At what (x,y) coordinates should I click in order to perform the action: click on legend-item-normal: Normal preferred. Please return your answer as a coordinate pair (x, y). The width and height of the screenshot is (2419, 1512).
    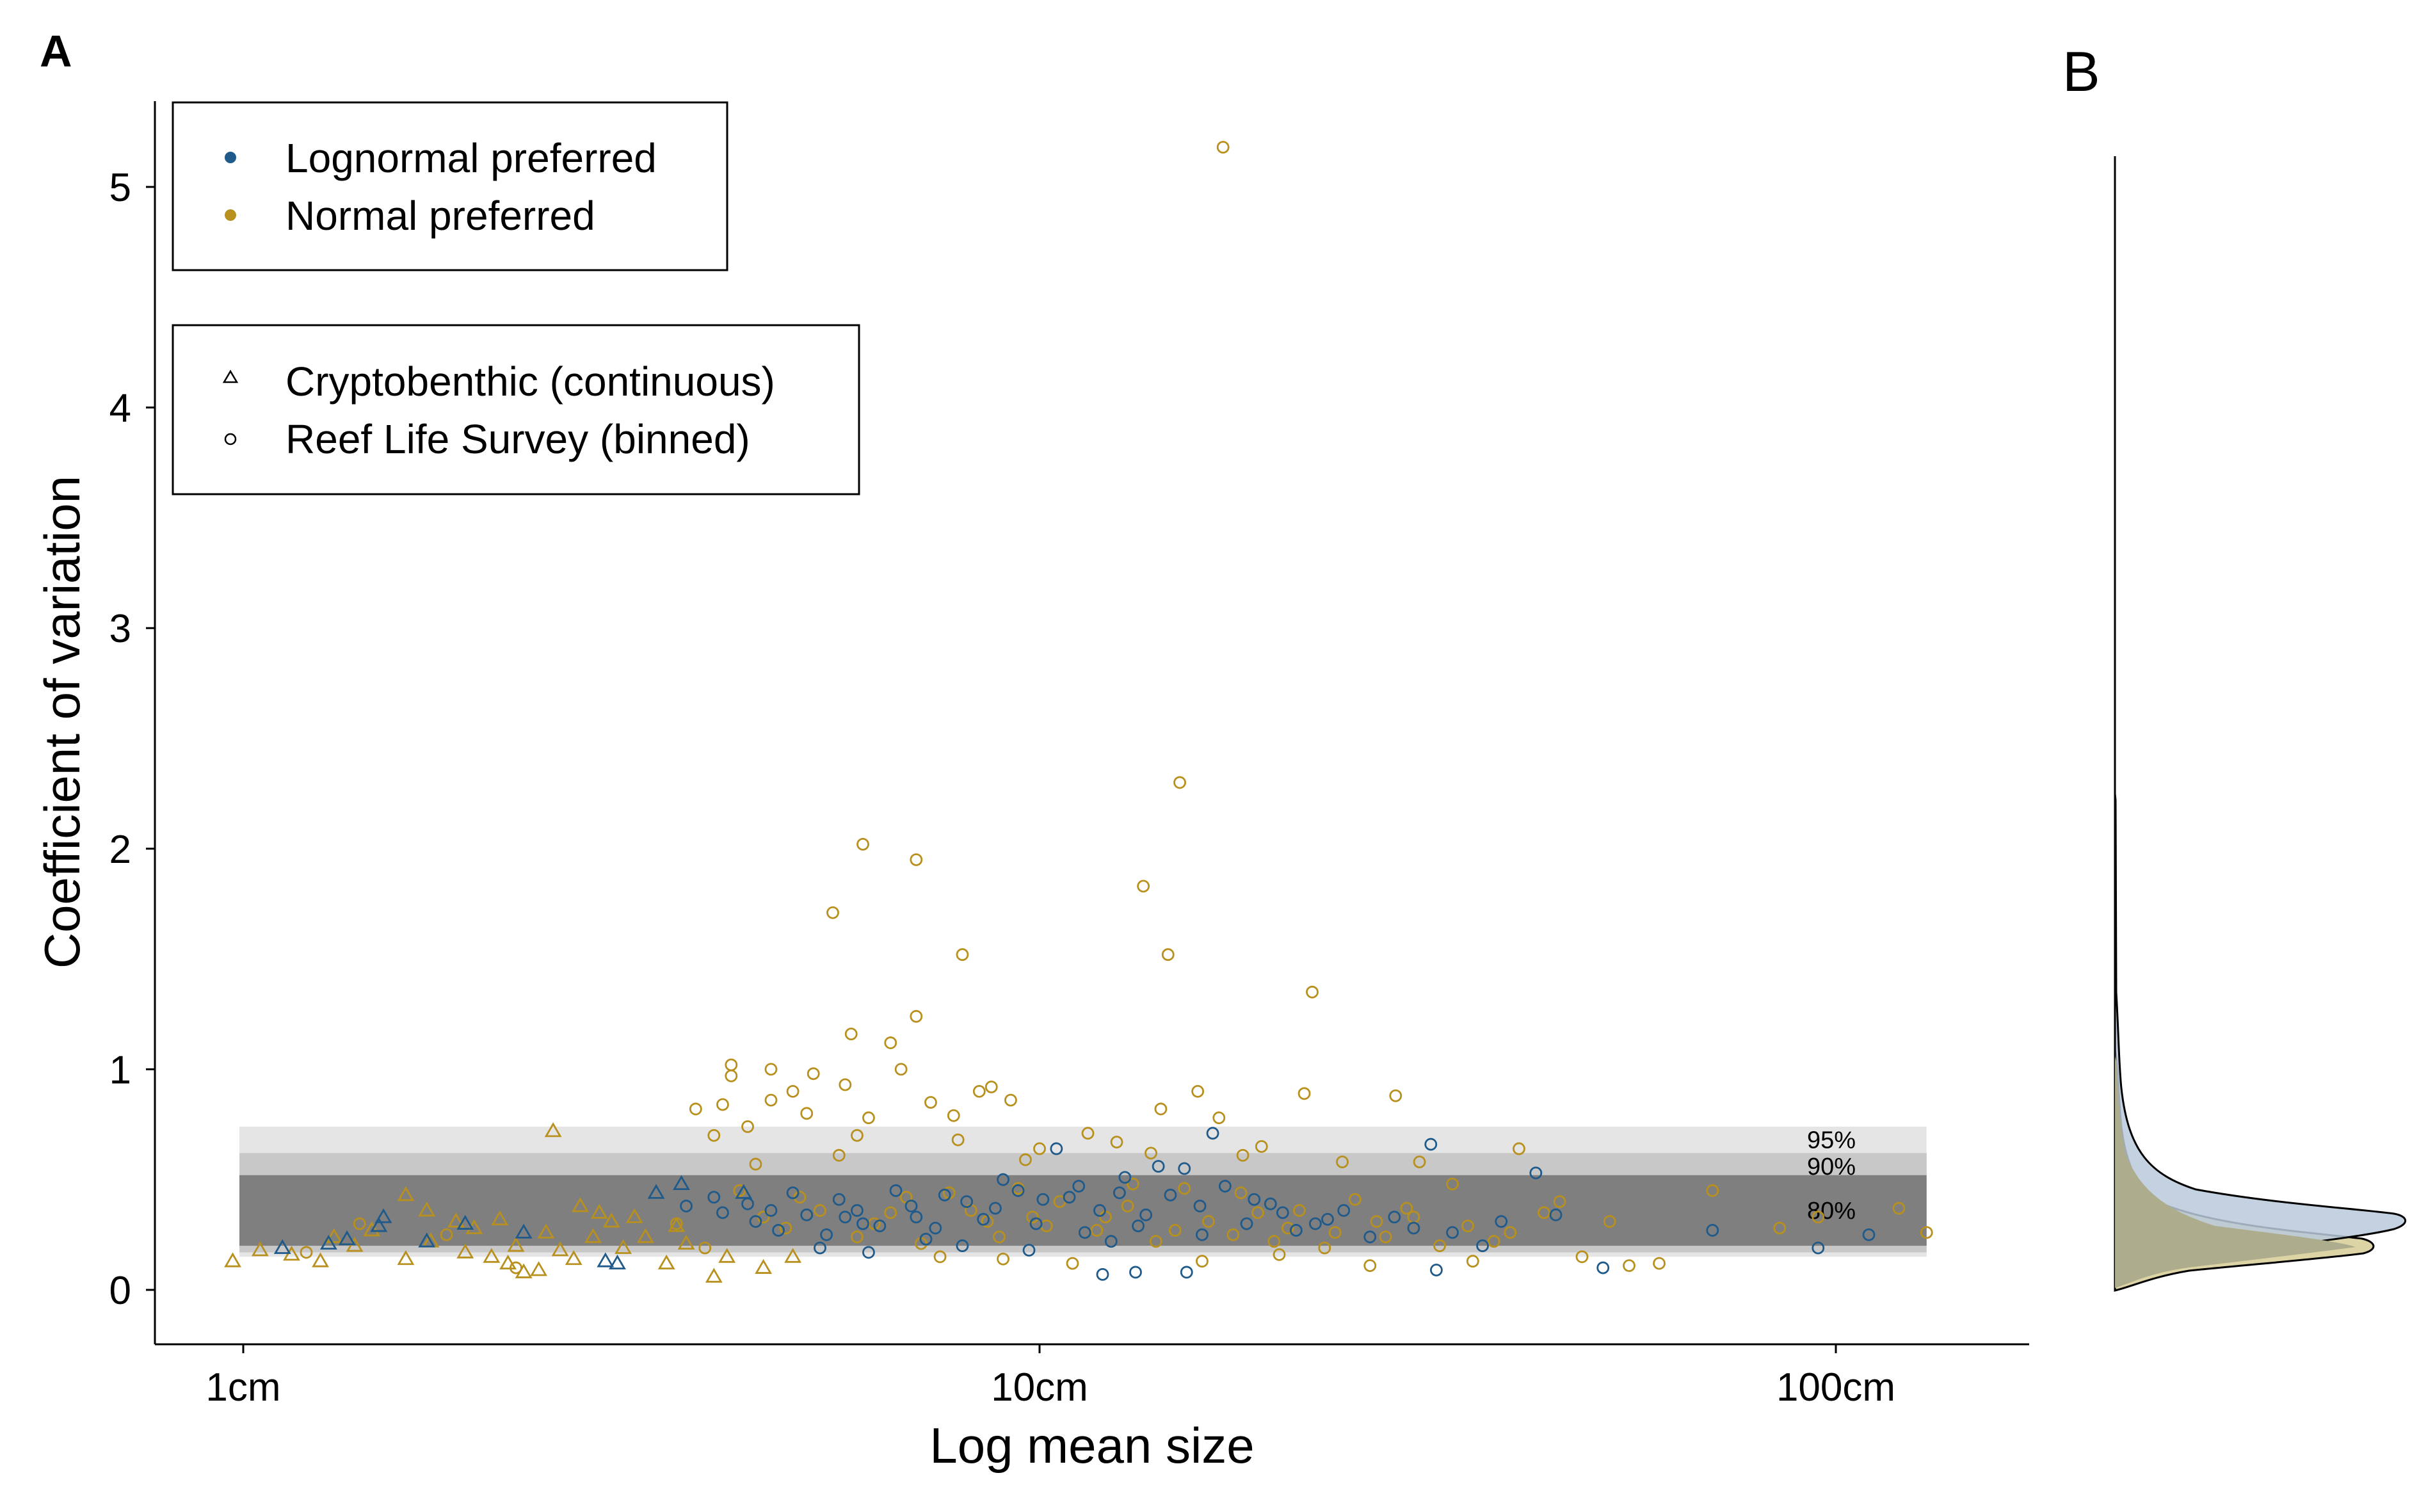
    Looking at the image, I should click on (410, 216).